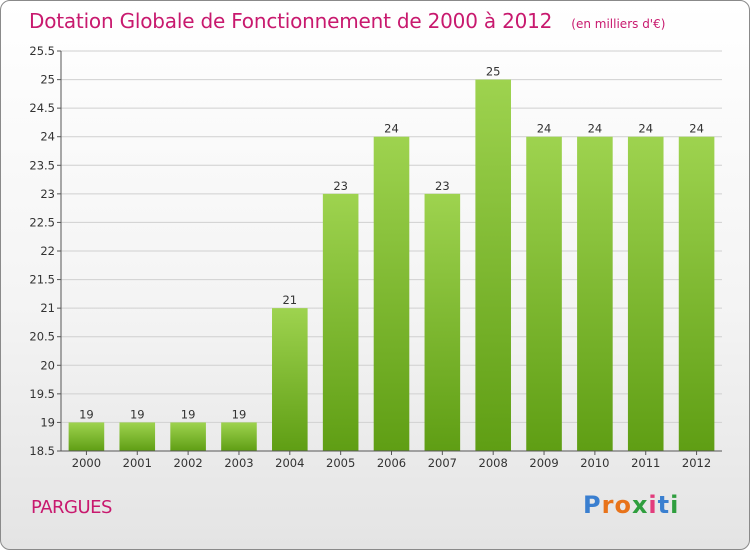 This screenshot has height=550, width=750. I want to click on data-label-2012: 24, so click(696, 129).